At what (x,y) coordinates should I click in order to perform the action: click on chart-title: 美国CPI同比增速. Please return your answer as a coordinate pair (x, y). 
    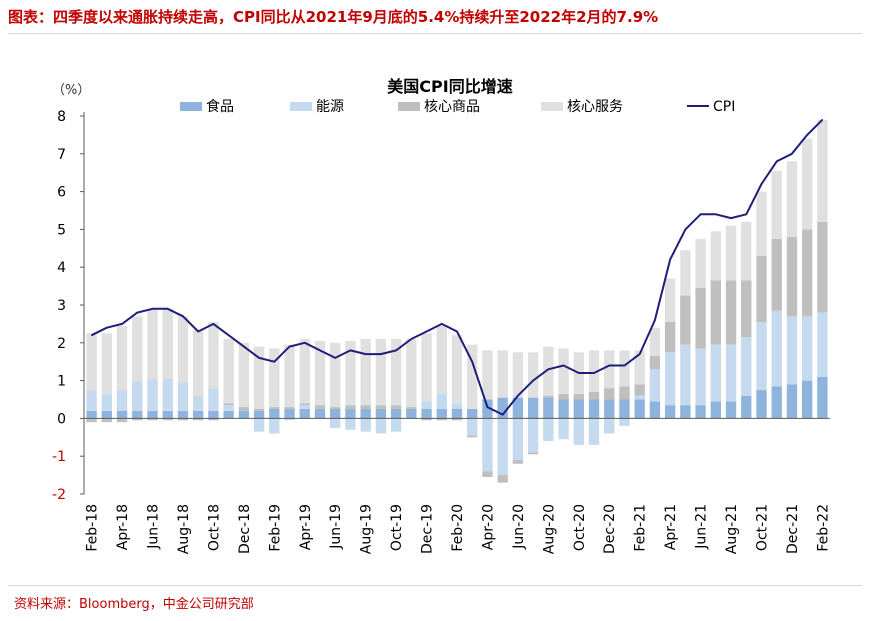
    Looking at the image, I should click on (449, 86).